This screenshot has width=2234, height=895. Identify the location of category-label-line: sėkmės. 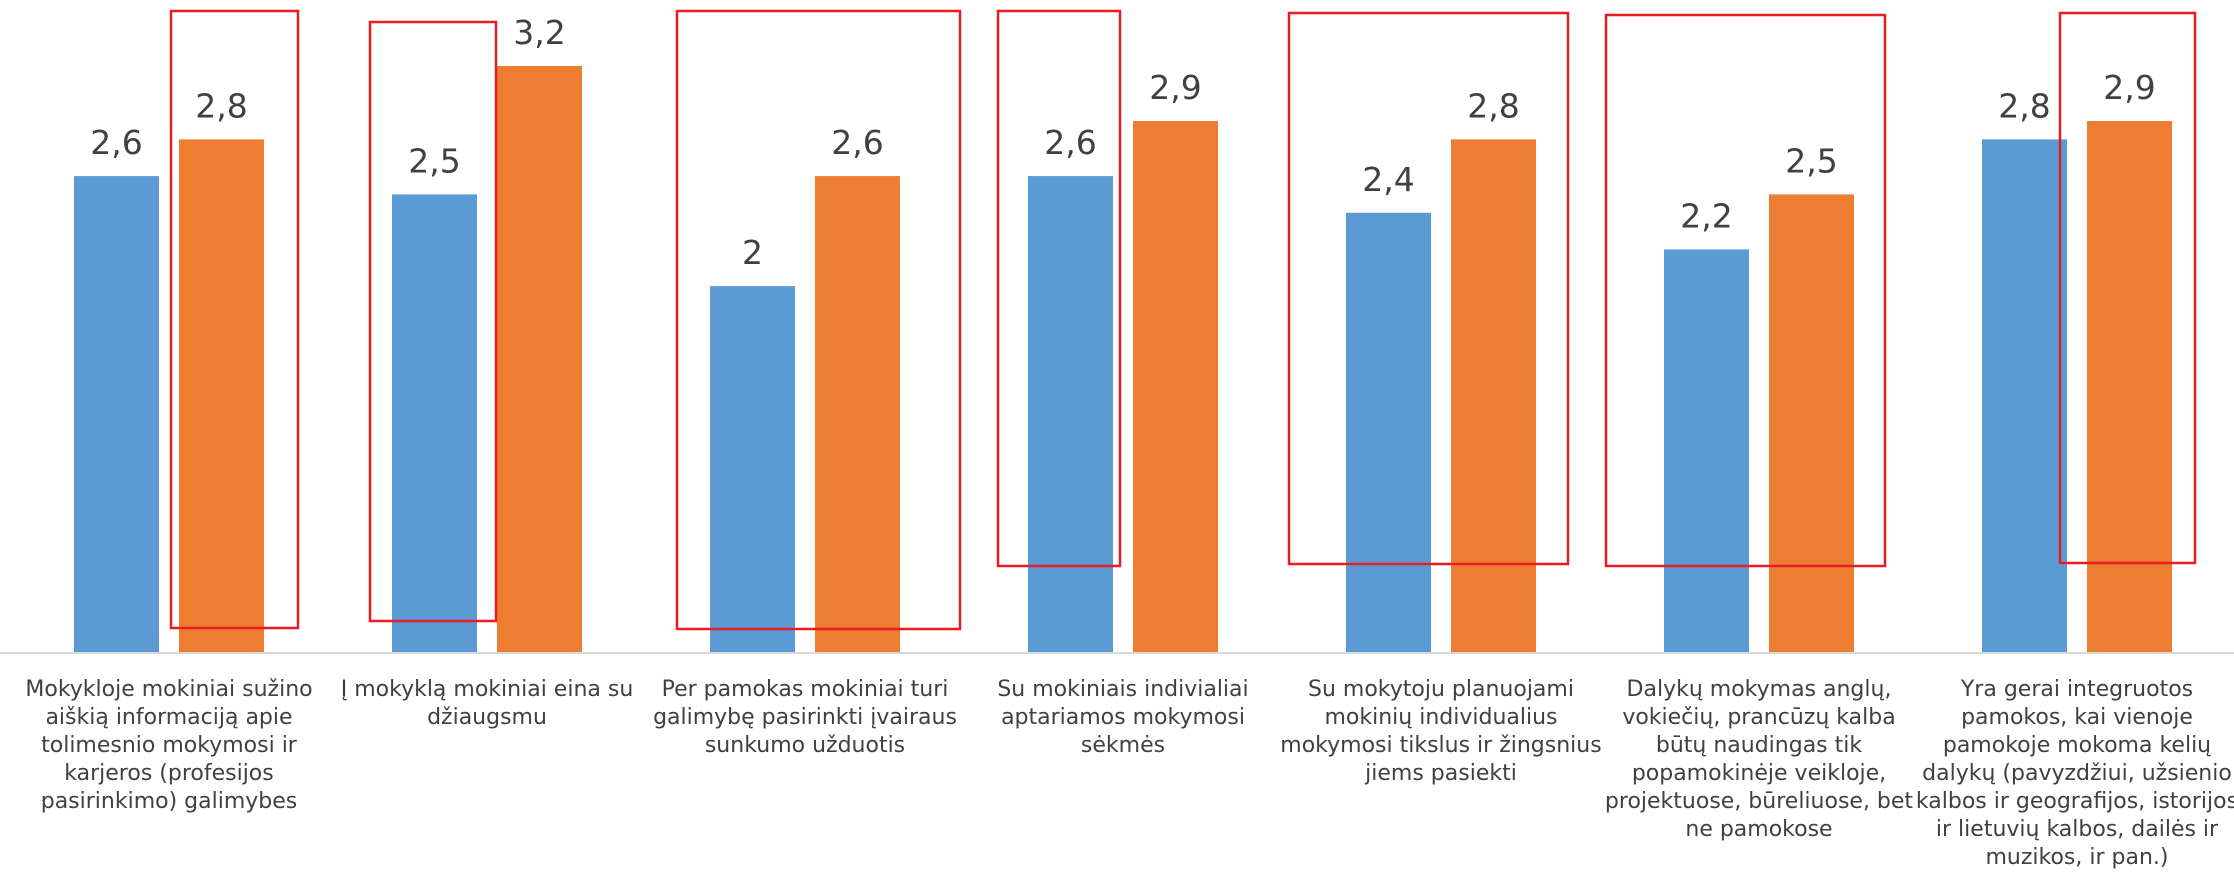
(1123, 745).